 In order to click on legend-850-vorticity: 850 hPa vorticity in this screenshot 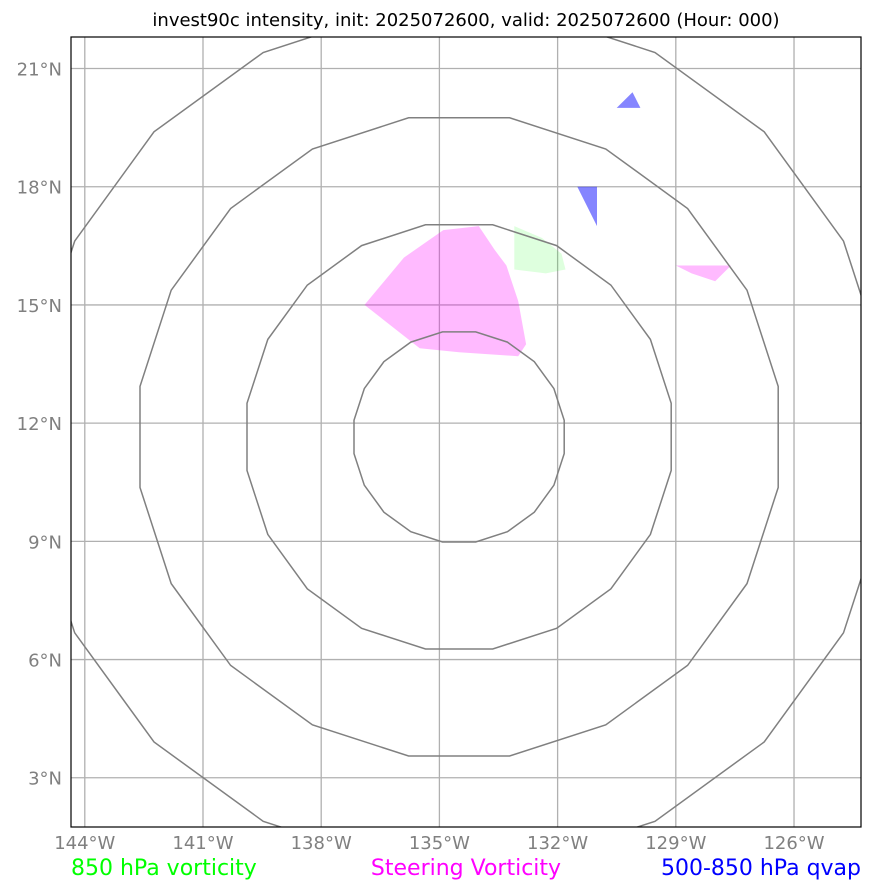, I will do `click(164, 868)`.